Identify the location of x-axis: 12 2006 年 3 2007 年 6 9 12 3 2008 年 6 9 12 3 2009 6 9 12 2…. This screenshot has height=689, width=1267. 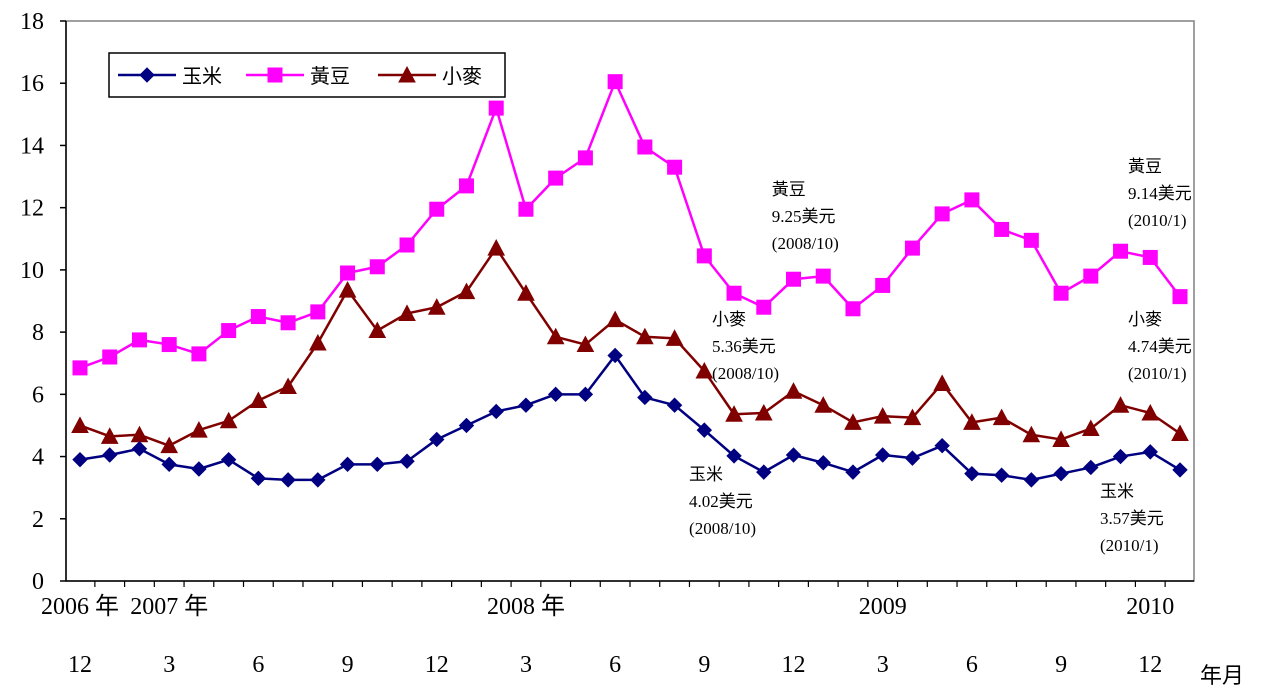
(617, 629).